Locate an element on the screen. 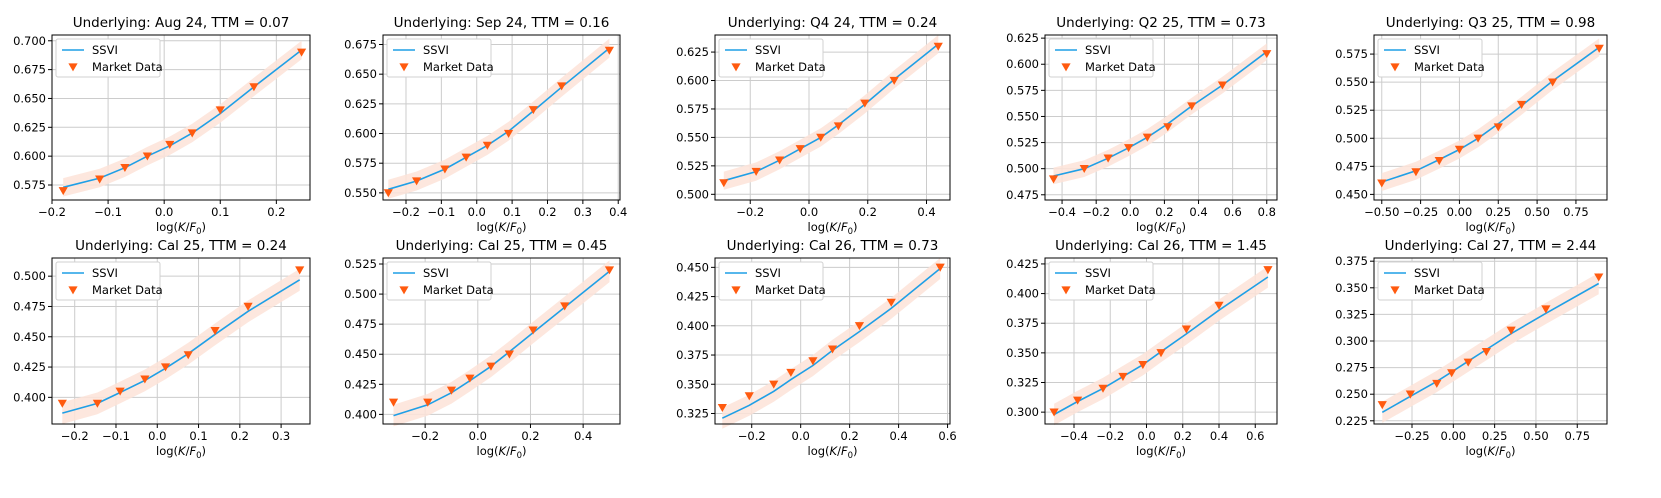 This screenshot has width=1661, height=498. y-tick-label: 0.700 is located at coordinates (29, 41).